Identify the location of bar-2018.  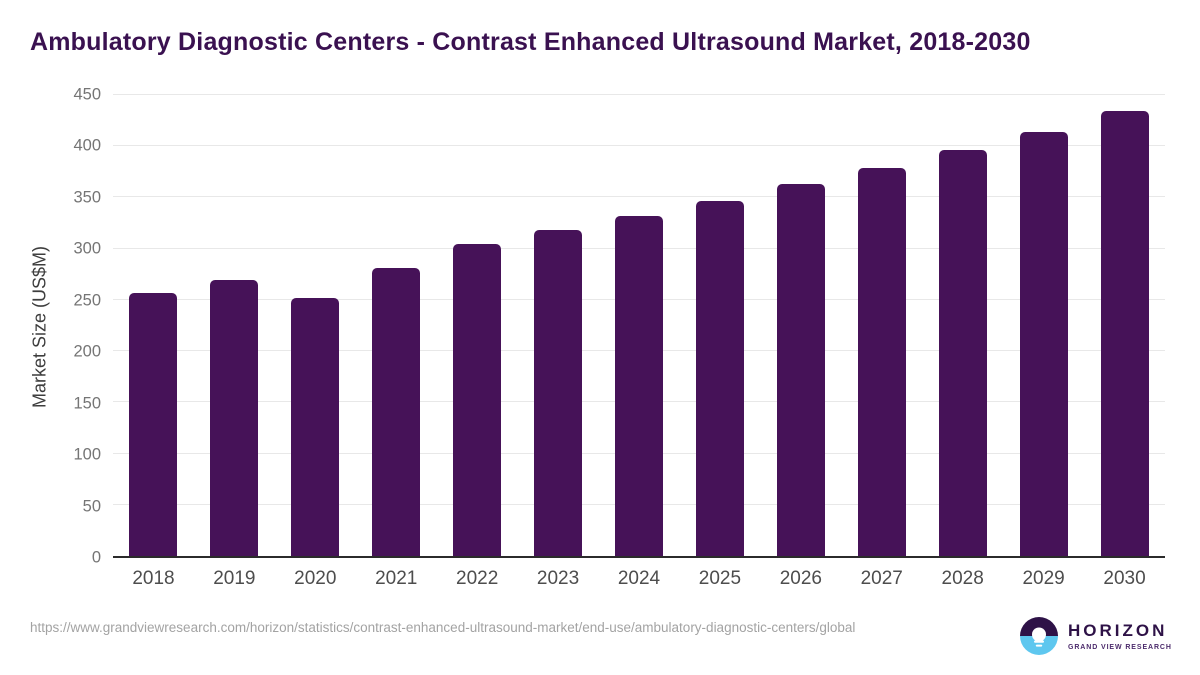
(153, 424).